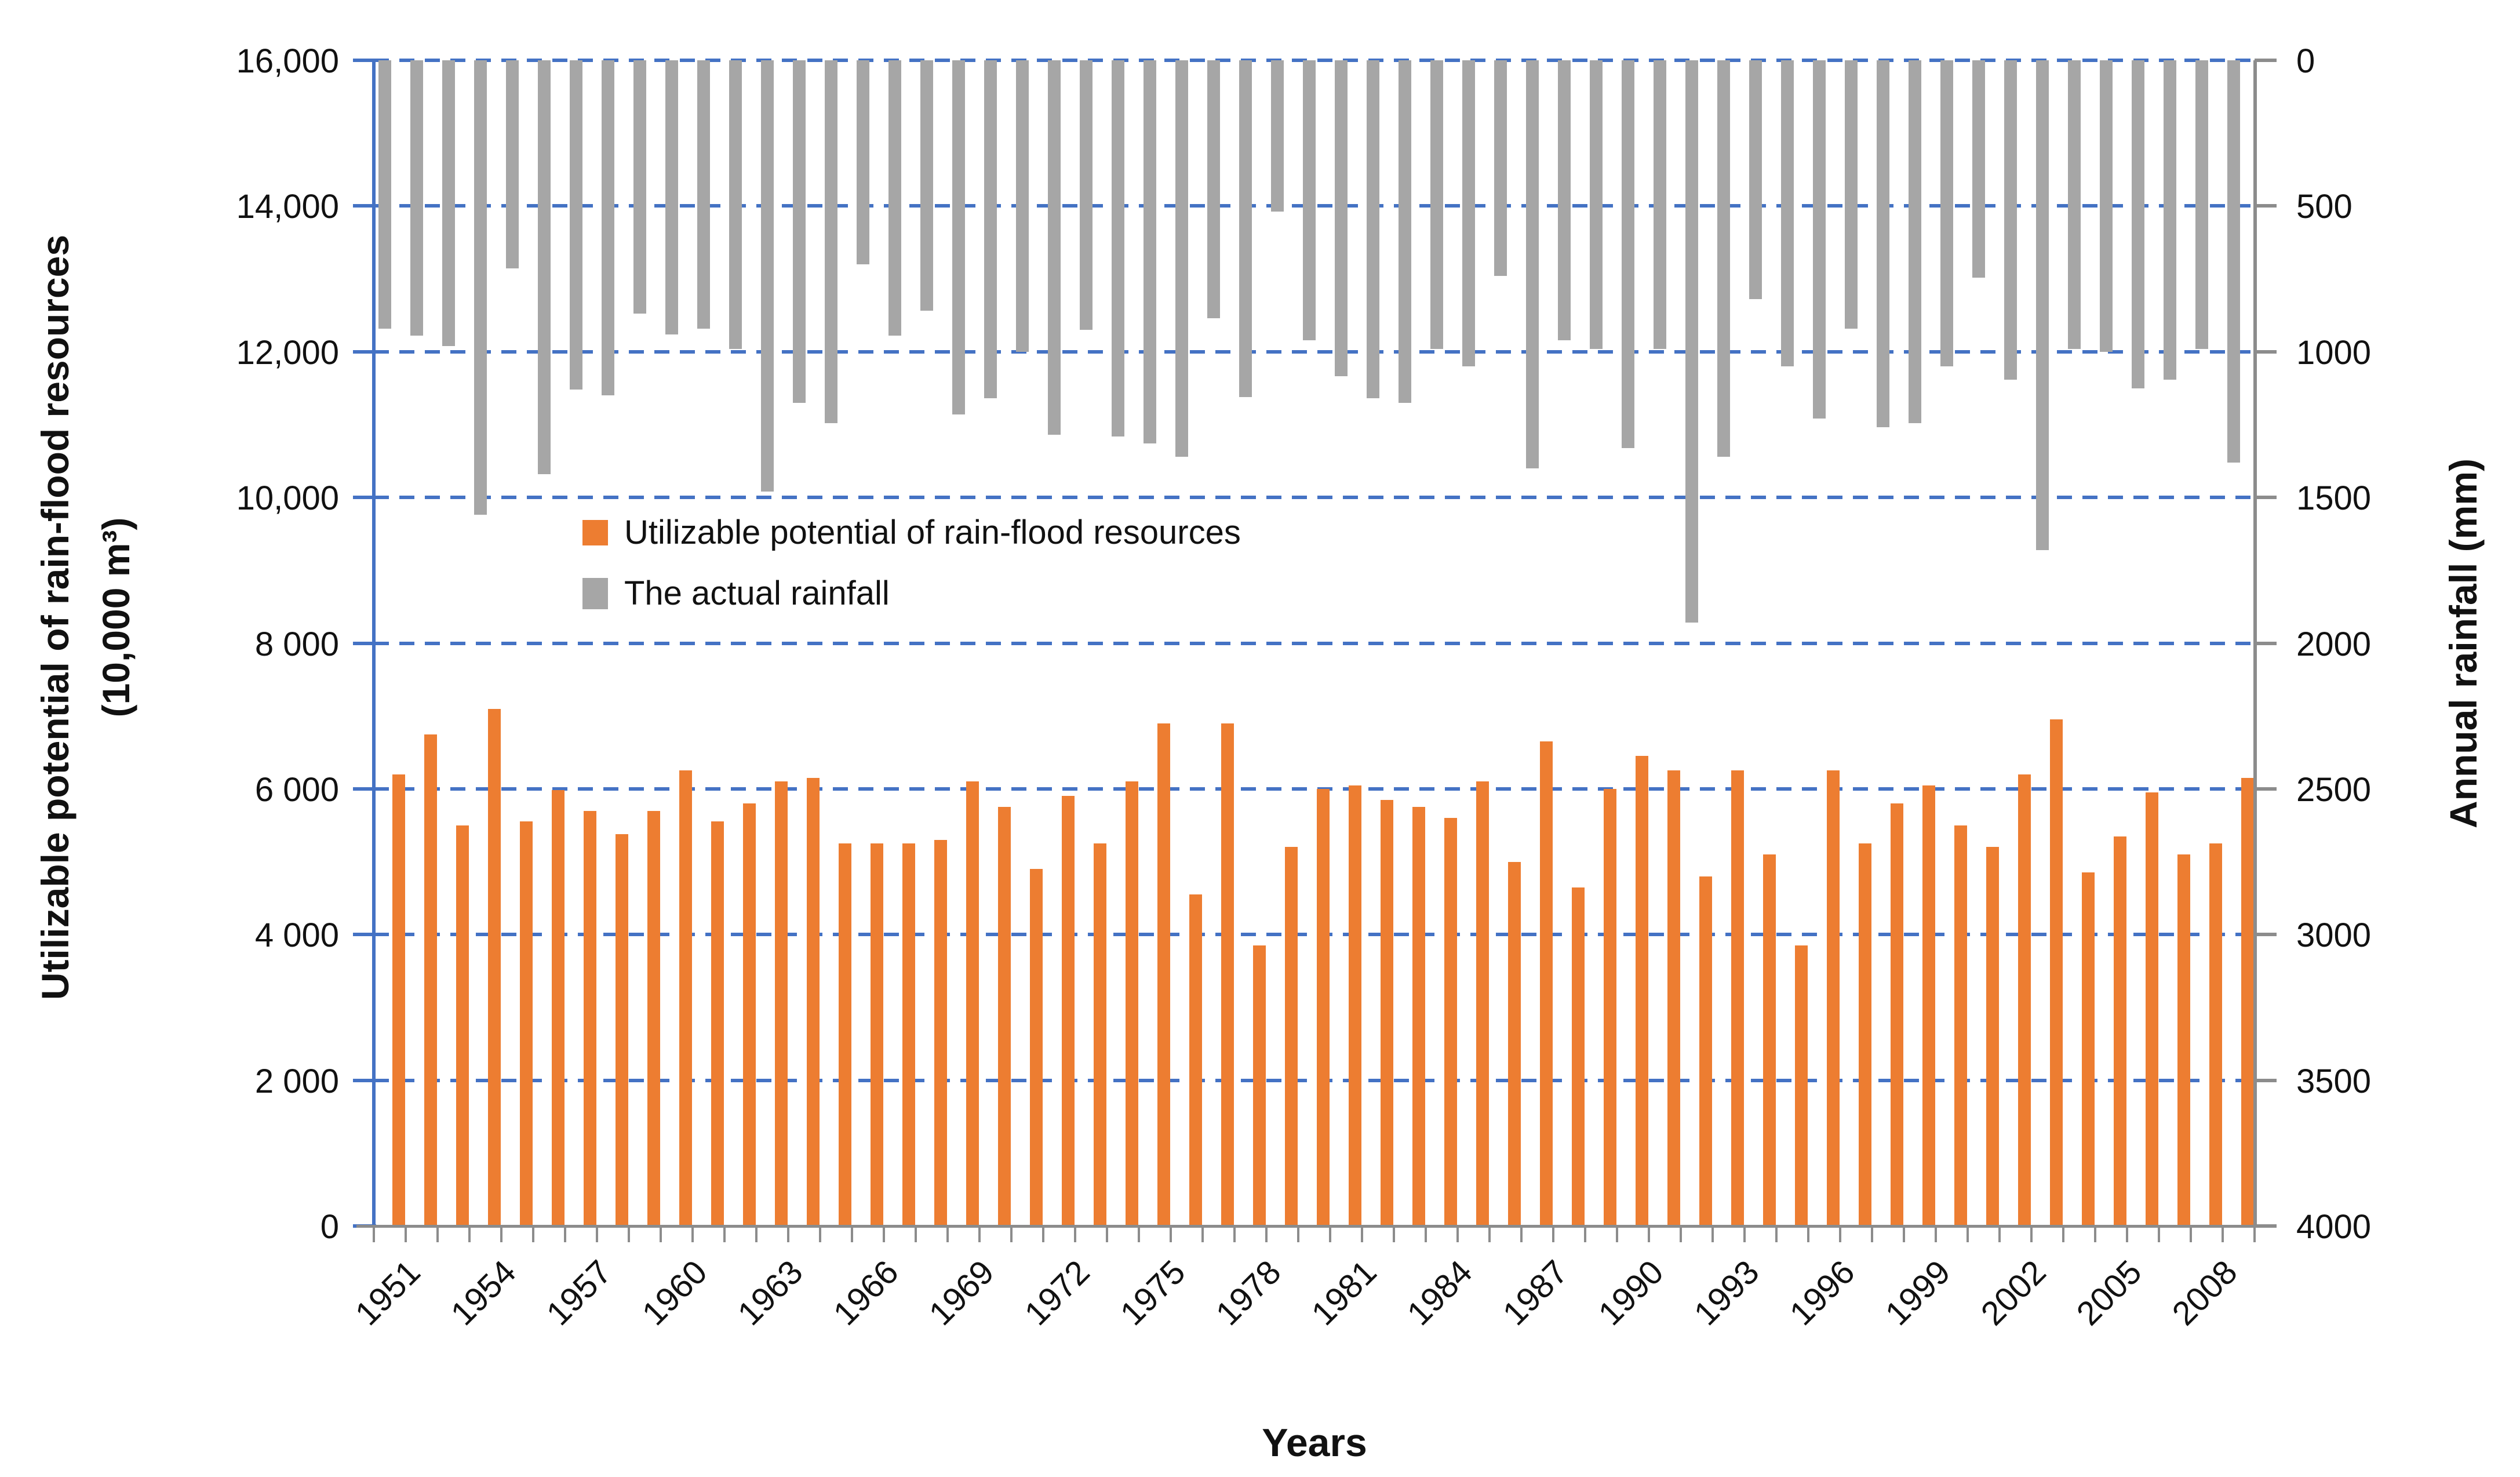 The width and height of the screenshot is (2520, 1477). I want to click on legend-swatch-gray, so click(595, 593).